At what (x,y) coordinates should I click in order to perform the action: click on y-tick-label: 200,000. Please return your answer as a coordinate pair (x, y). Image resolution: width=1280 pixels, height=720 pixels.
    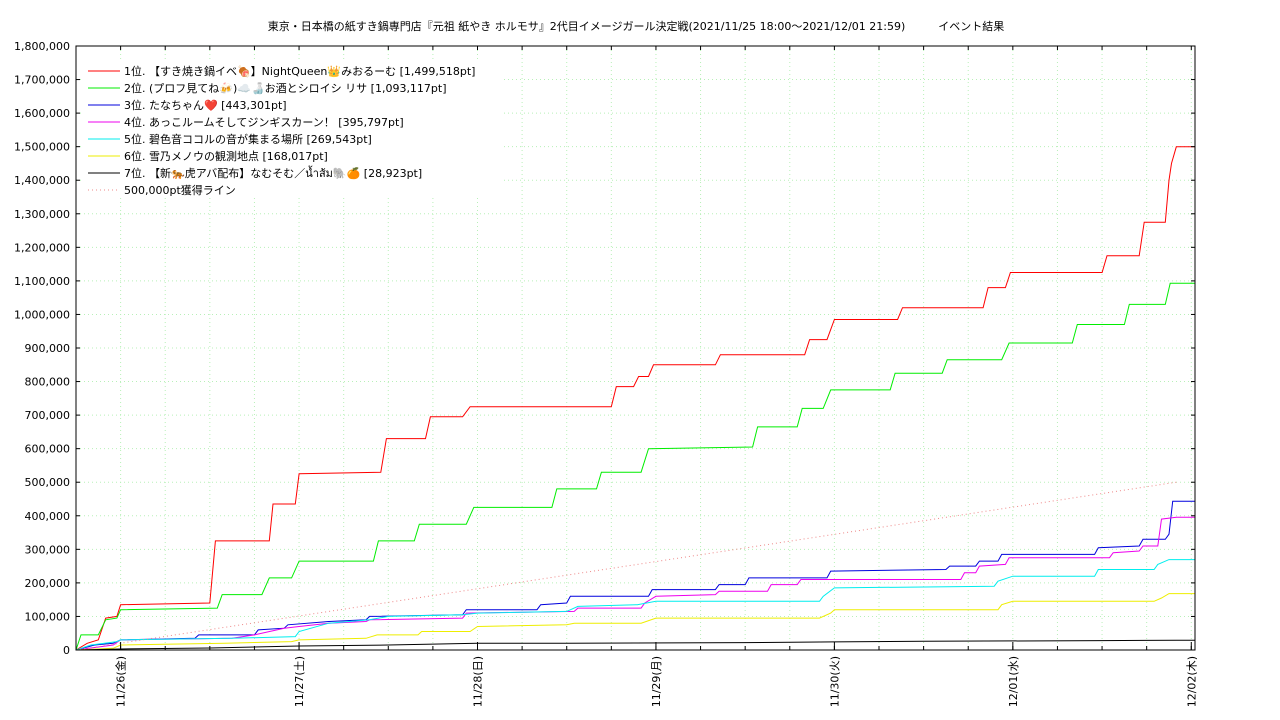
    Looking at the image, I should click on (48, 583).